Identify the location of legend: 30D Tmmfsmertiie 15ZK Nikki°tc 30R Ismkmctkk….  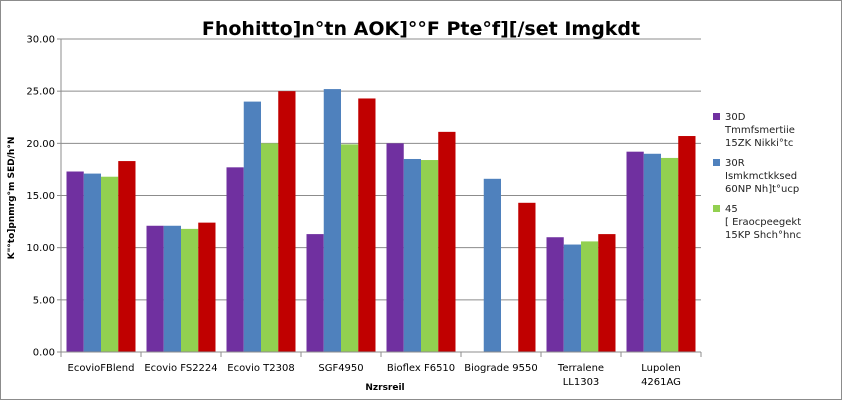
(757, 176).